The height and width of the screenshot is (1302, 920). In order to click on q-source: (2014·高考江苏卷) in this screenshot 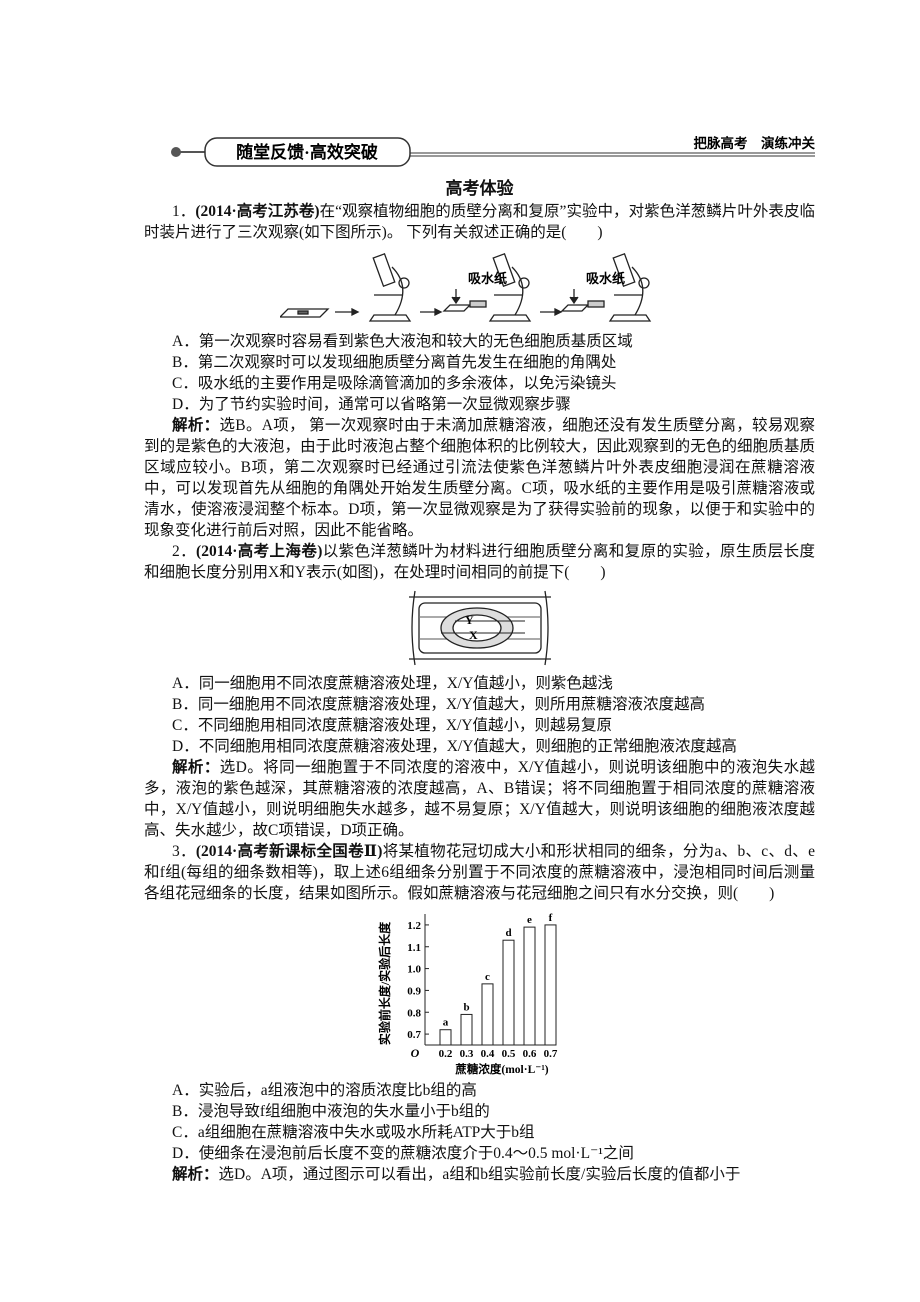, I will do `click(257, 211)`.